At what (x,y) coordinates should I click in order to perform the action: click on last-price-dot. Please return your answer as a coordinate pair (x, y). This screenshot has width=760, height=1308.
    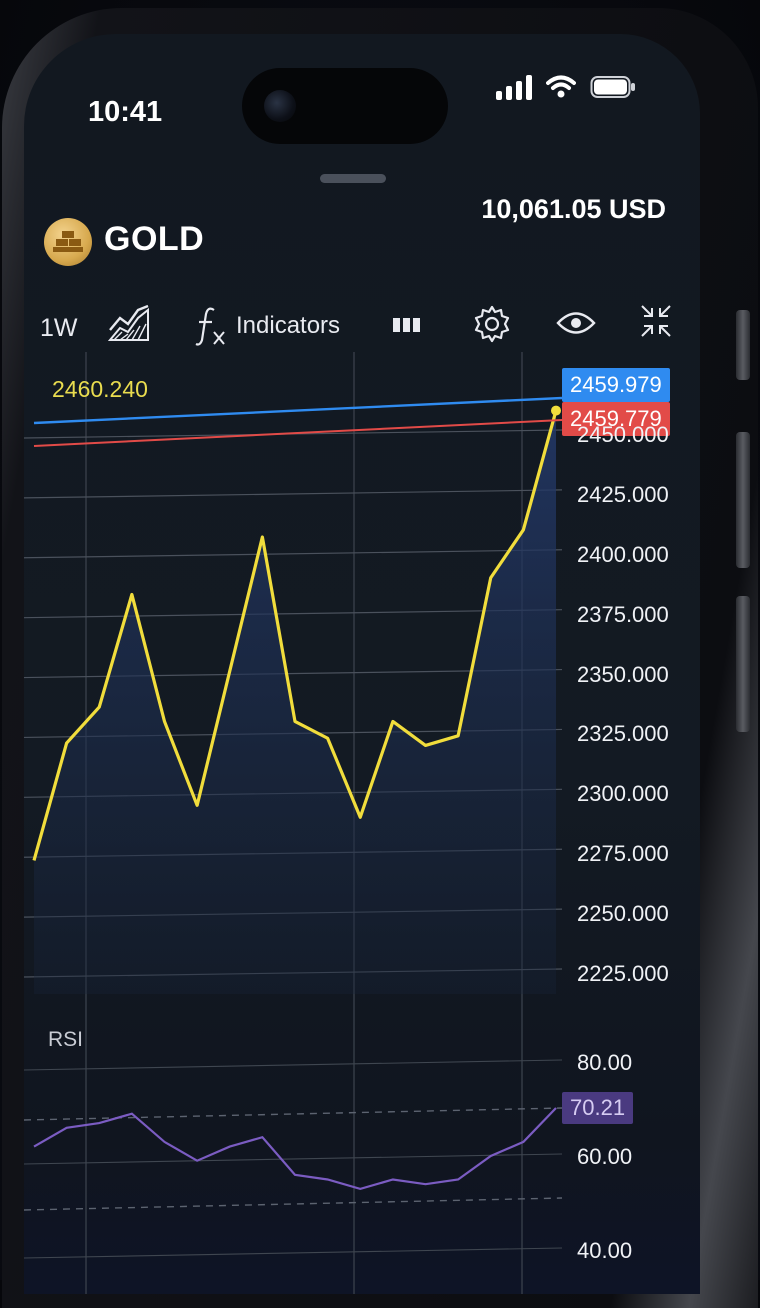
    Looking at the image, I should click on (556, 410).